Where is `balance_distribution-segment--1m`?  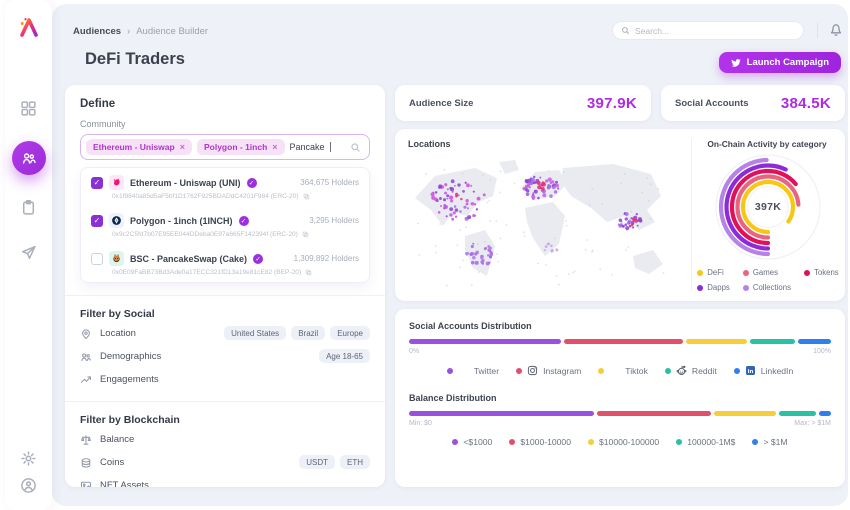 balance_distribution-segment--1m is located at coordinates (824, 413).